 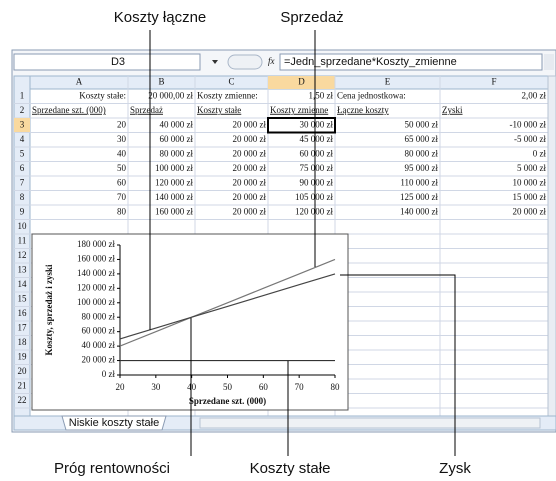 I want to click on row-header: 15, so click(x=23, y=298).